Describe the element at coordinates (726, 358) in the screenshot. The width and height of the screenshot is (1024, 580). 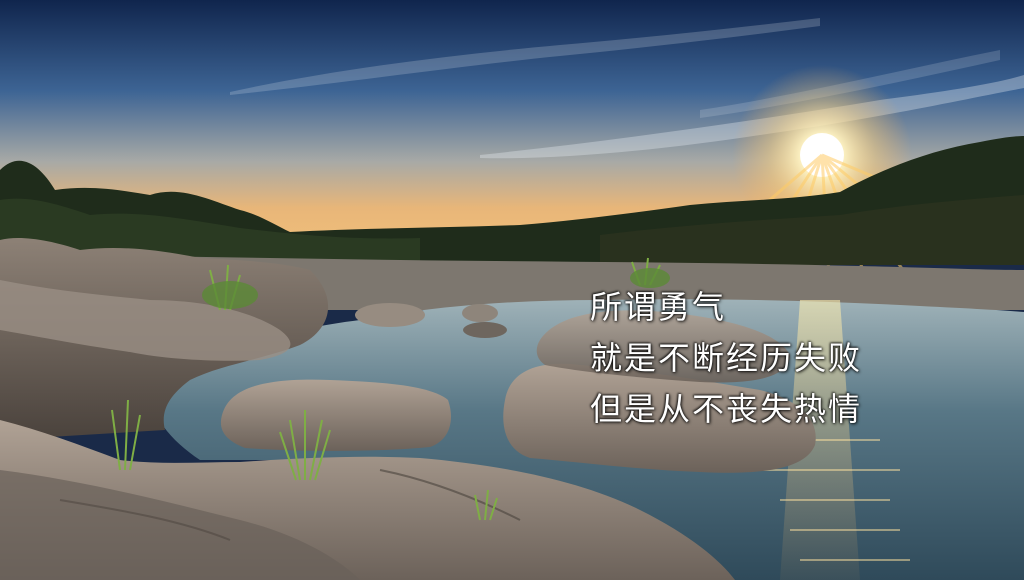
I see `quote-line-2: 就是不断经历失败` at that location.